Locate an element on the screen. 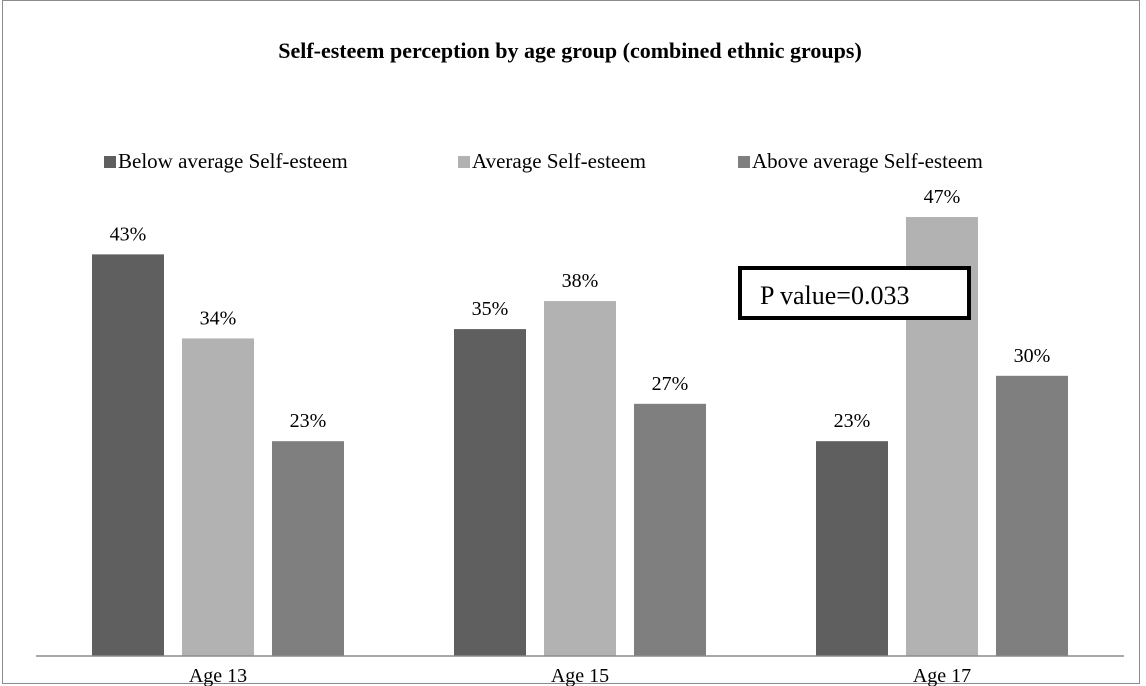  data-label-age-17-above-average-self-esteem: 30% is located at coordinates (1032, 356).